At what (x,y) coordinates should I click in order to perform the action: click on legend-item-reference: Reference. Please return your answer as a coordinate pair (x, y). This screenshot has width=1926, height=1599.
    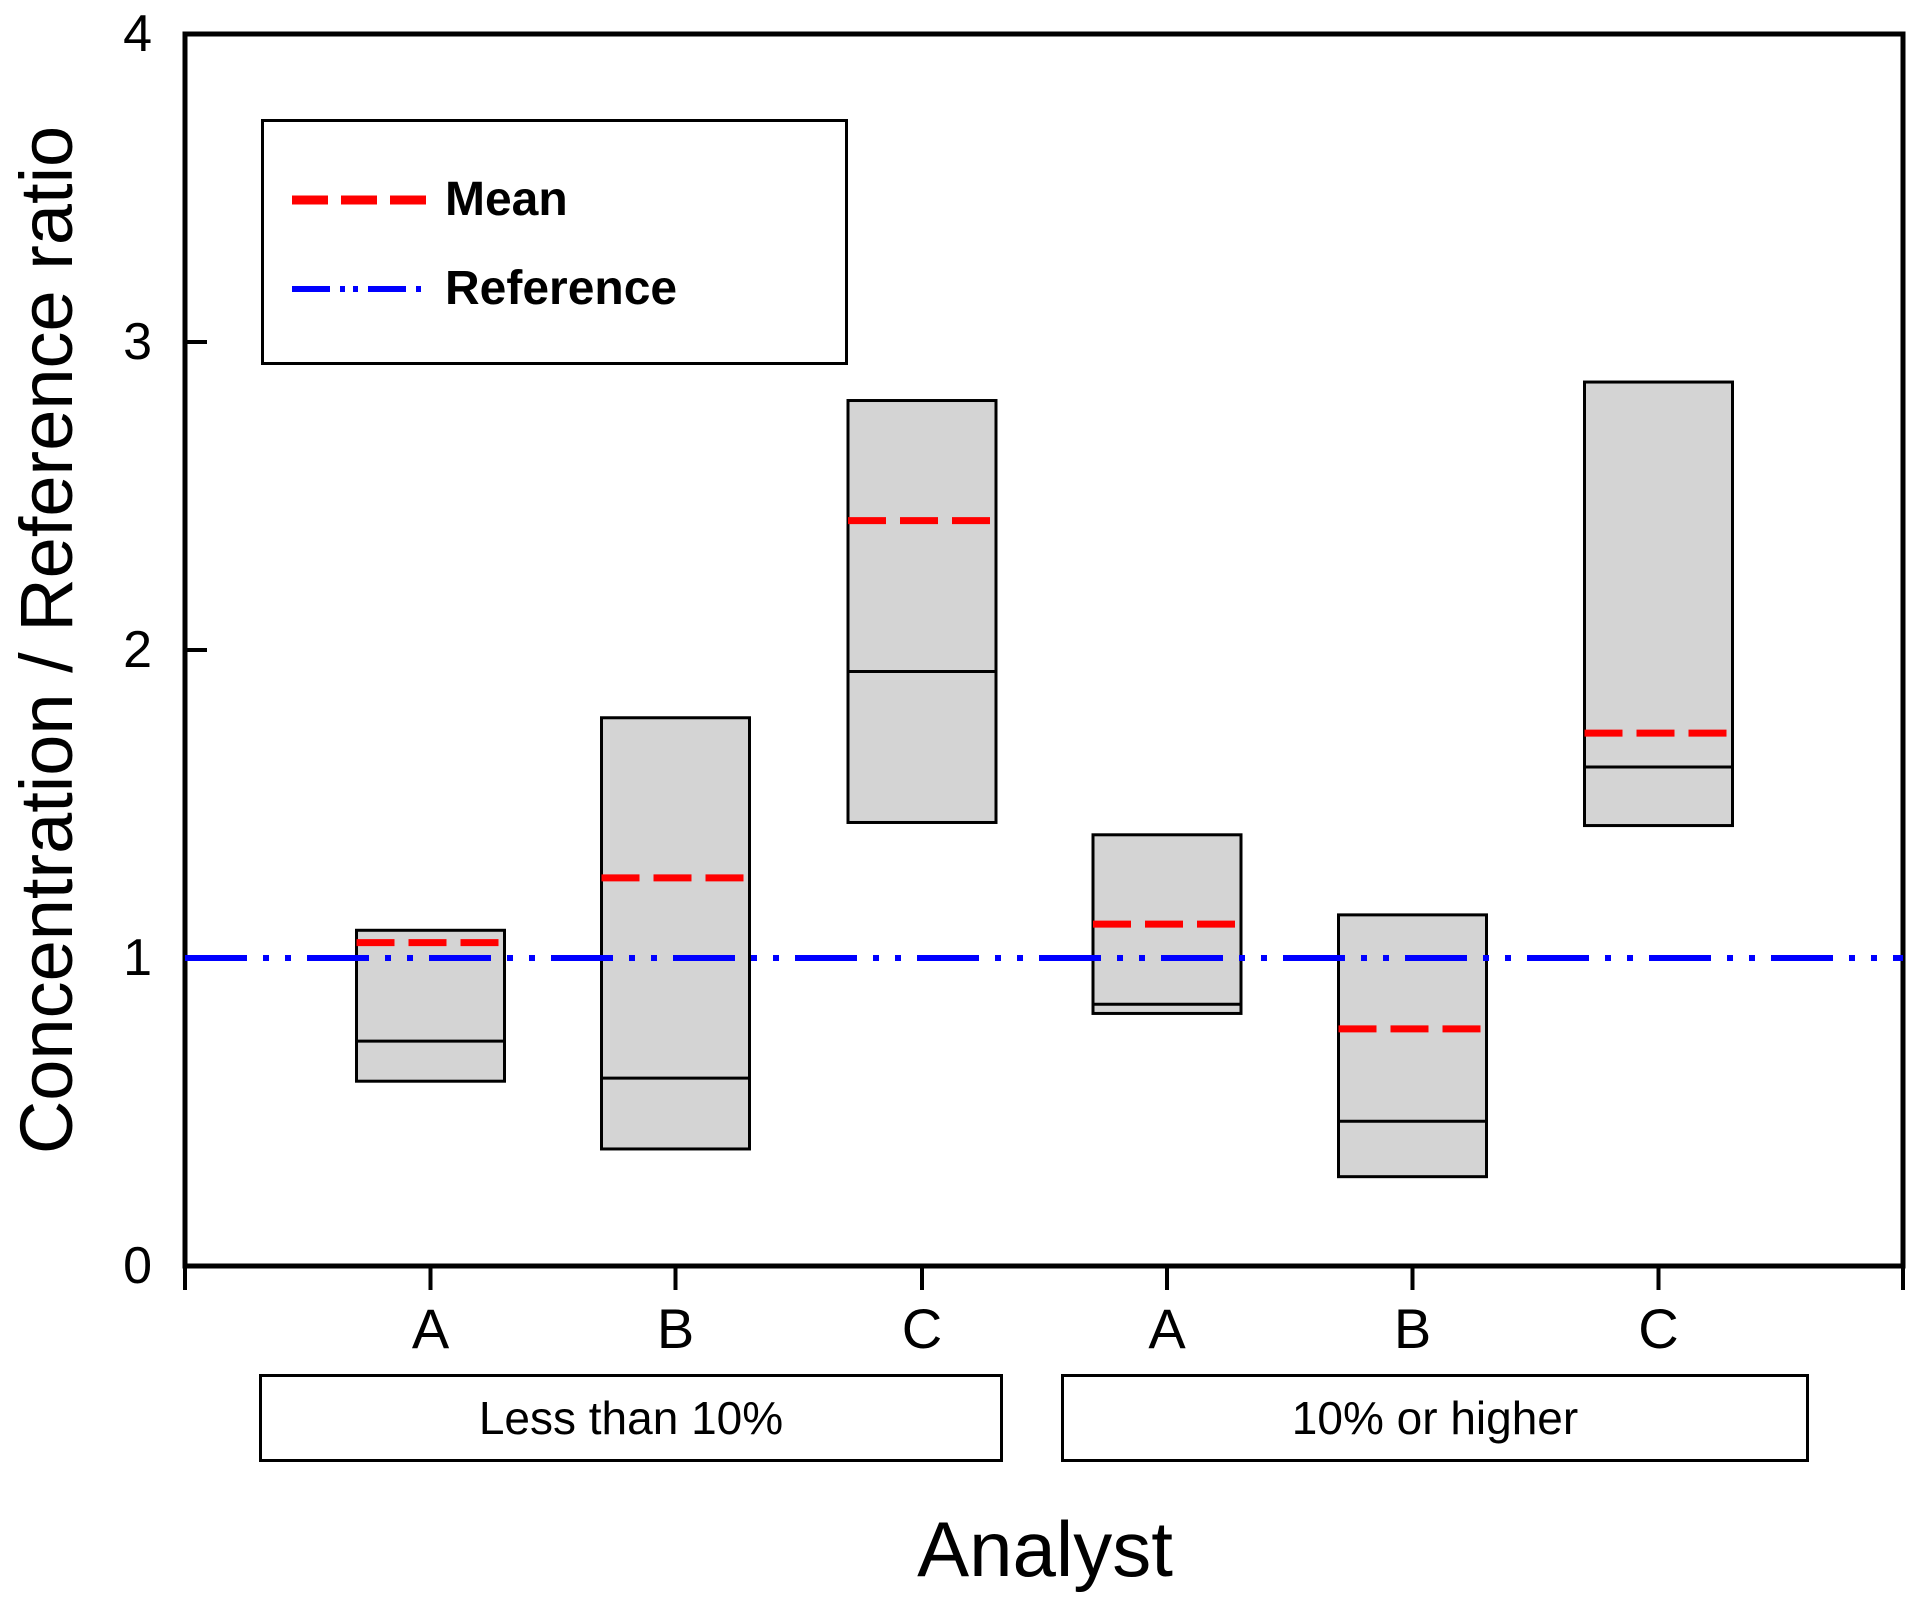
    Looking at the image, I should click on (484, 289).